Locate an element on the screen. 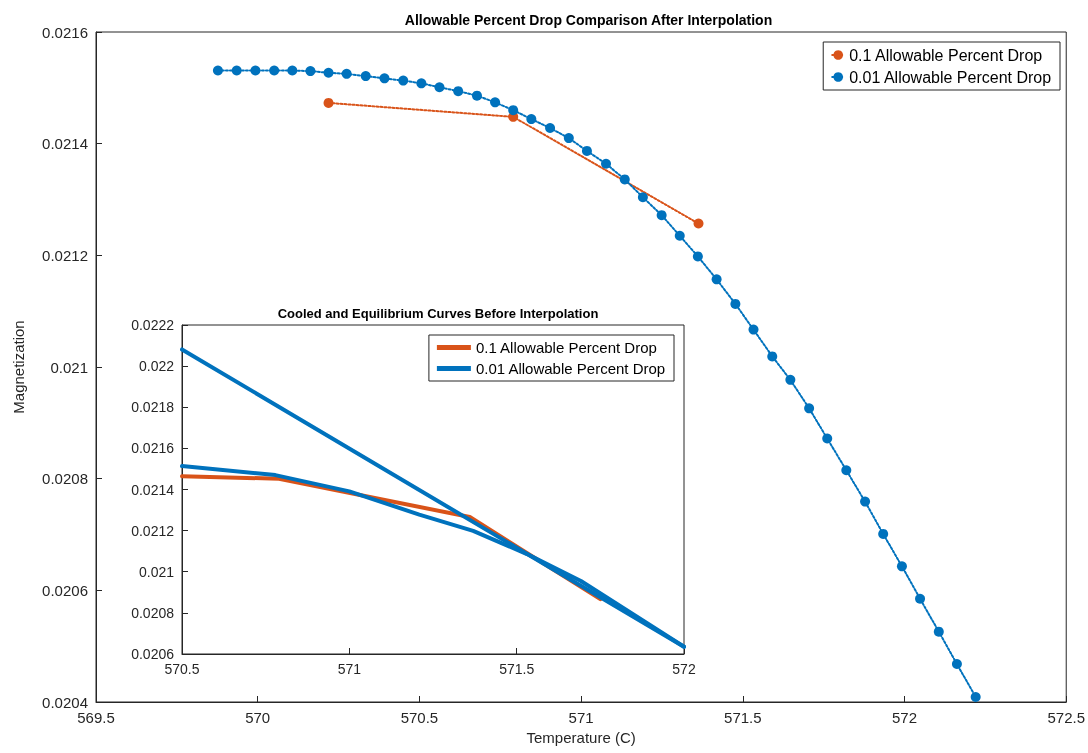  y-tick-label: 0.022 is located at coordinates (156, 366).